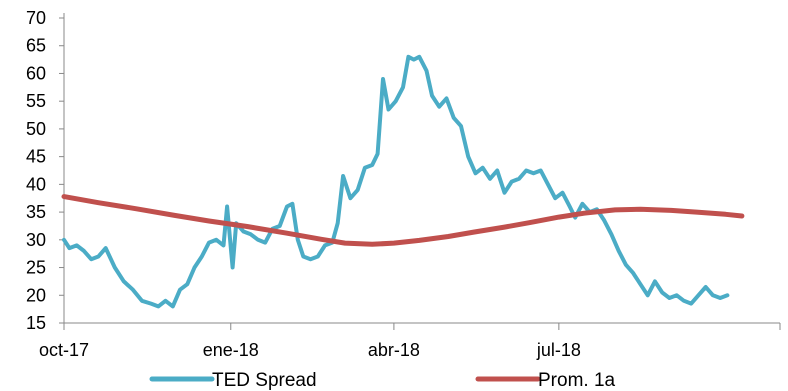  I want to click on y-tick-label: 30, so click(36, 240).